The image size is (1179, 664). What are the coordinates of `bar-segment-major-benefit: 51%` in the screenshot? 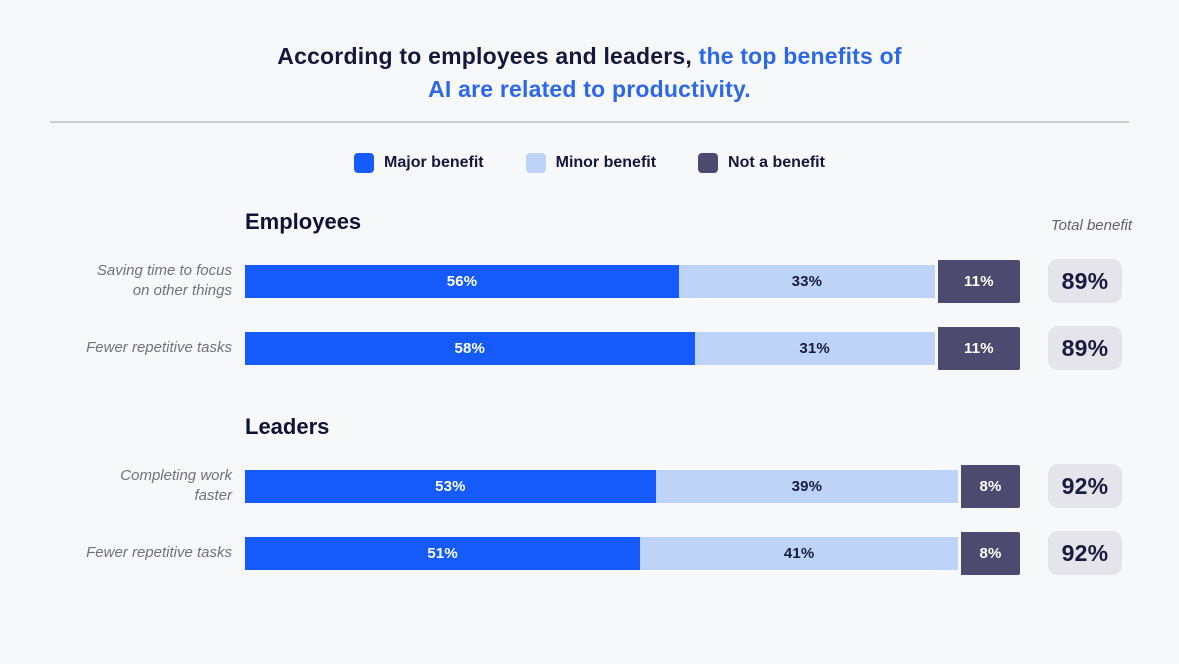 It's located at (443, 553).